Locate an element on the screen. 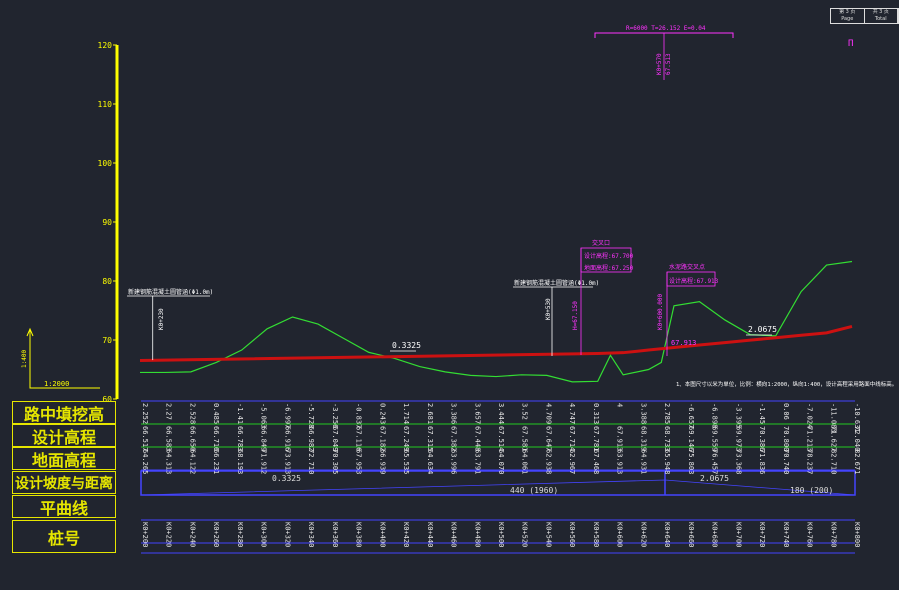 This screenshot has height=590, width=899. fill-cut-value: 1.714 is located at coordinates (406, 413).